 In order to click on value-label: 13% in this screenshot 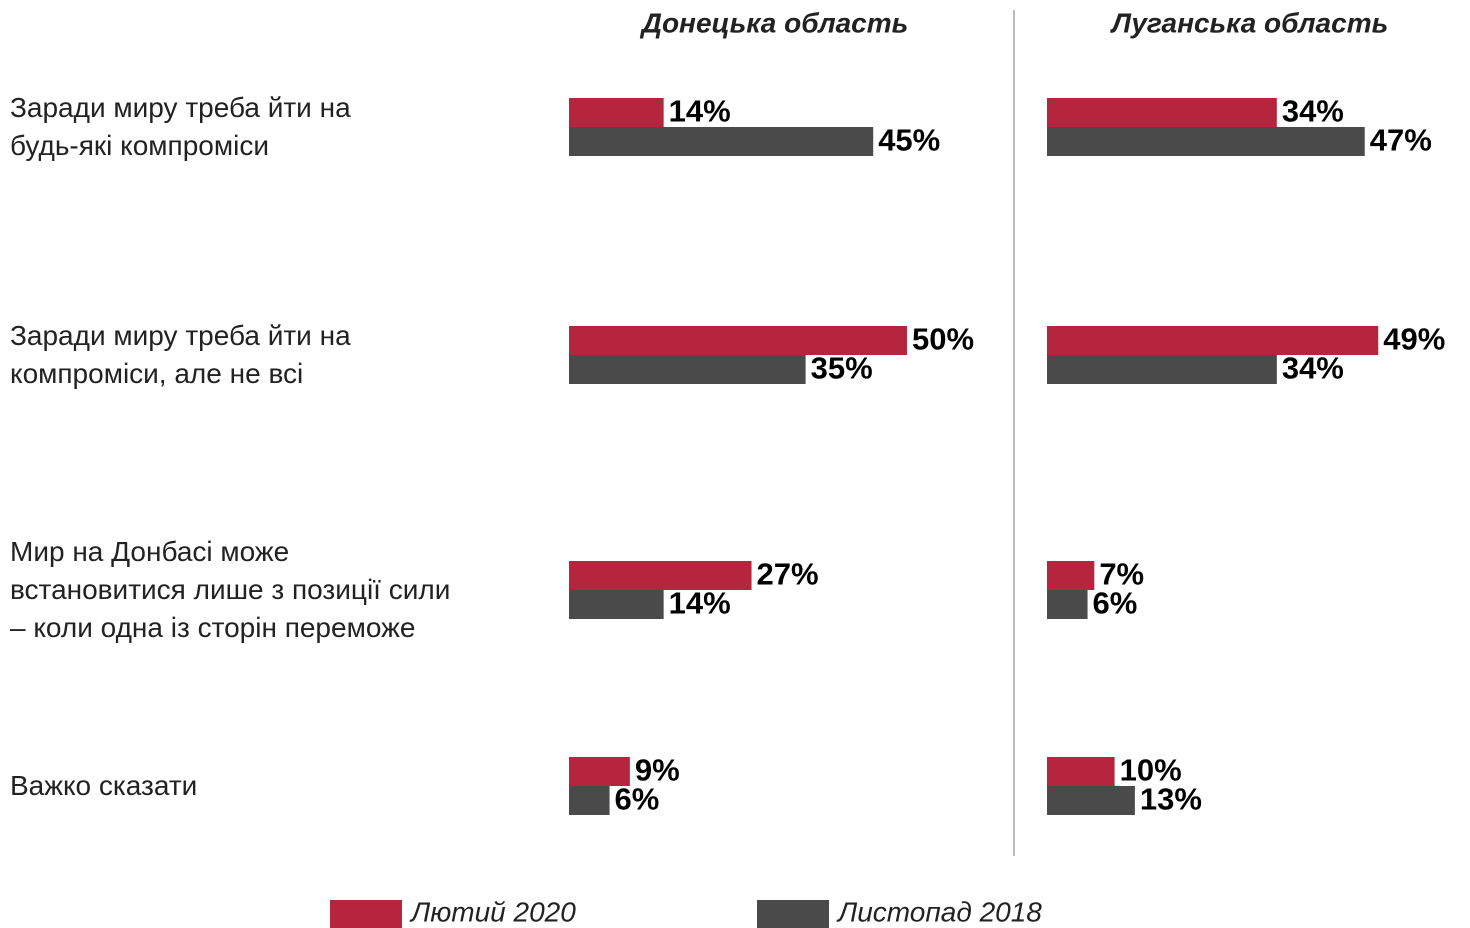, I will do `click(1171, 799)`.